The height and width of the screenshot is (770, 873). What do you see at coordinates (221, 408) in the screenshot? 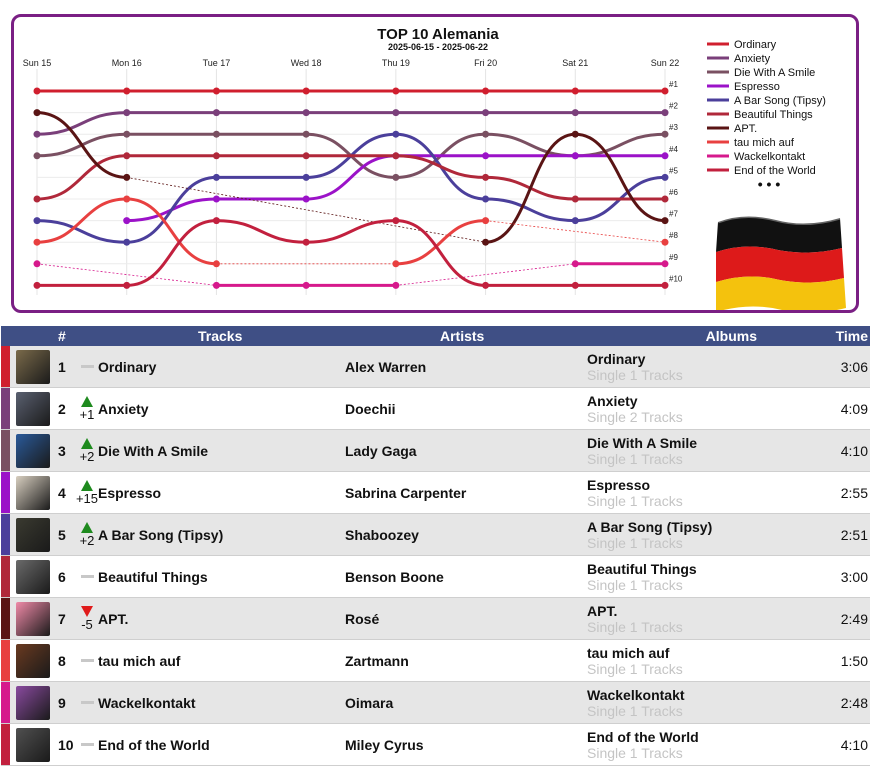
I see `track-cell: Anxiety` at bounding box center [221, 408].